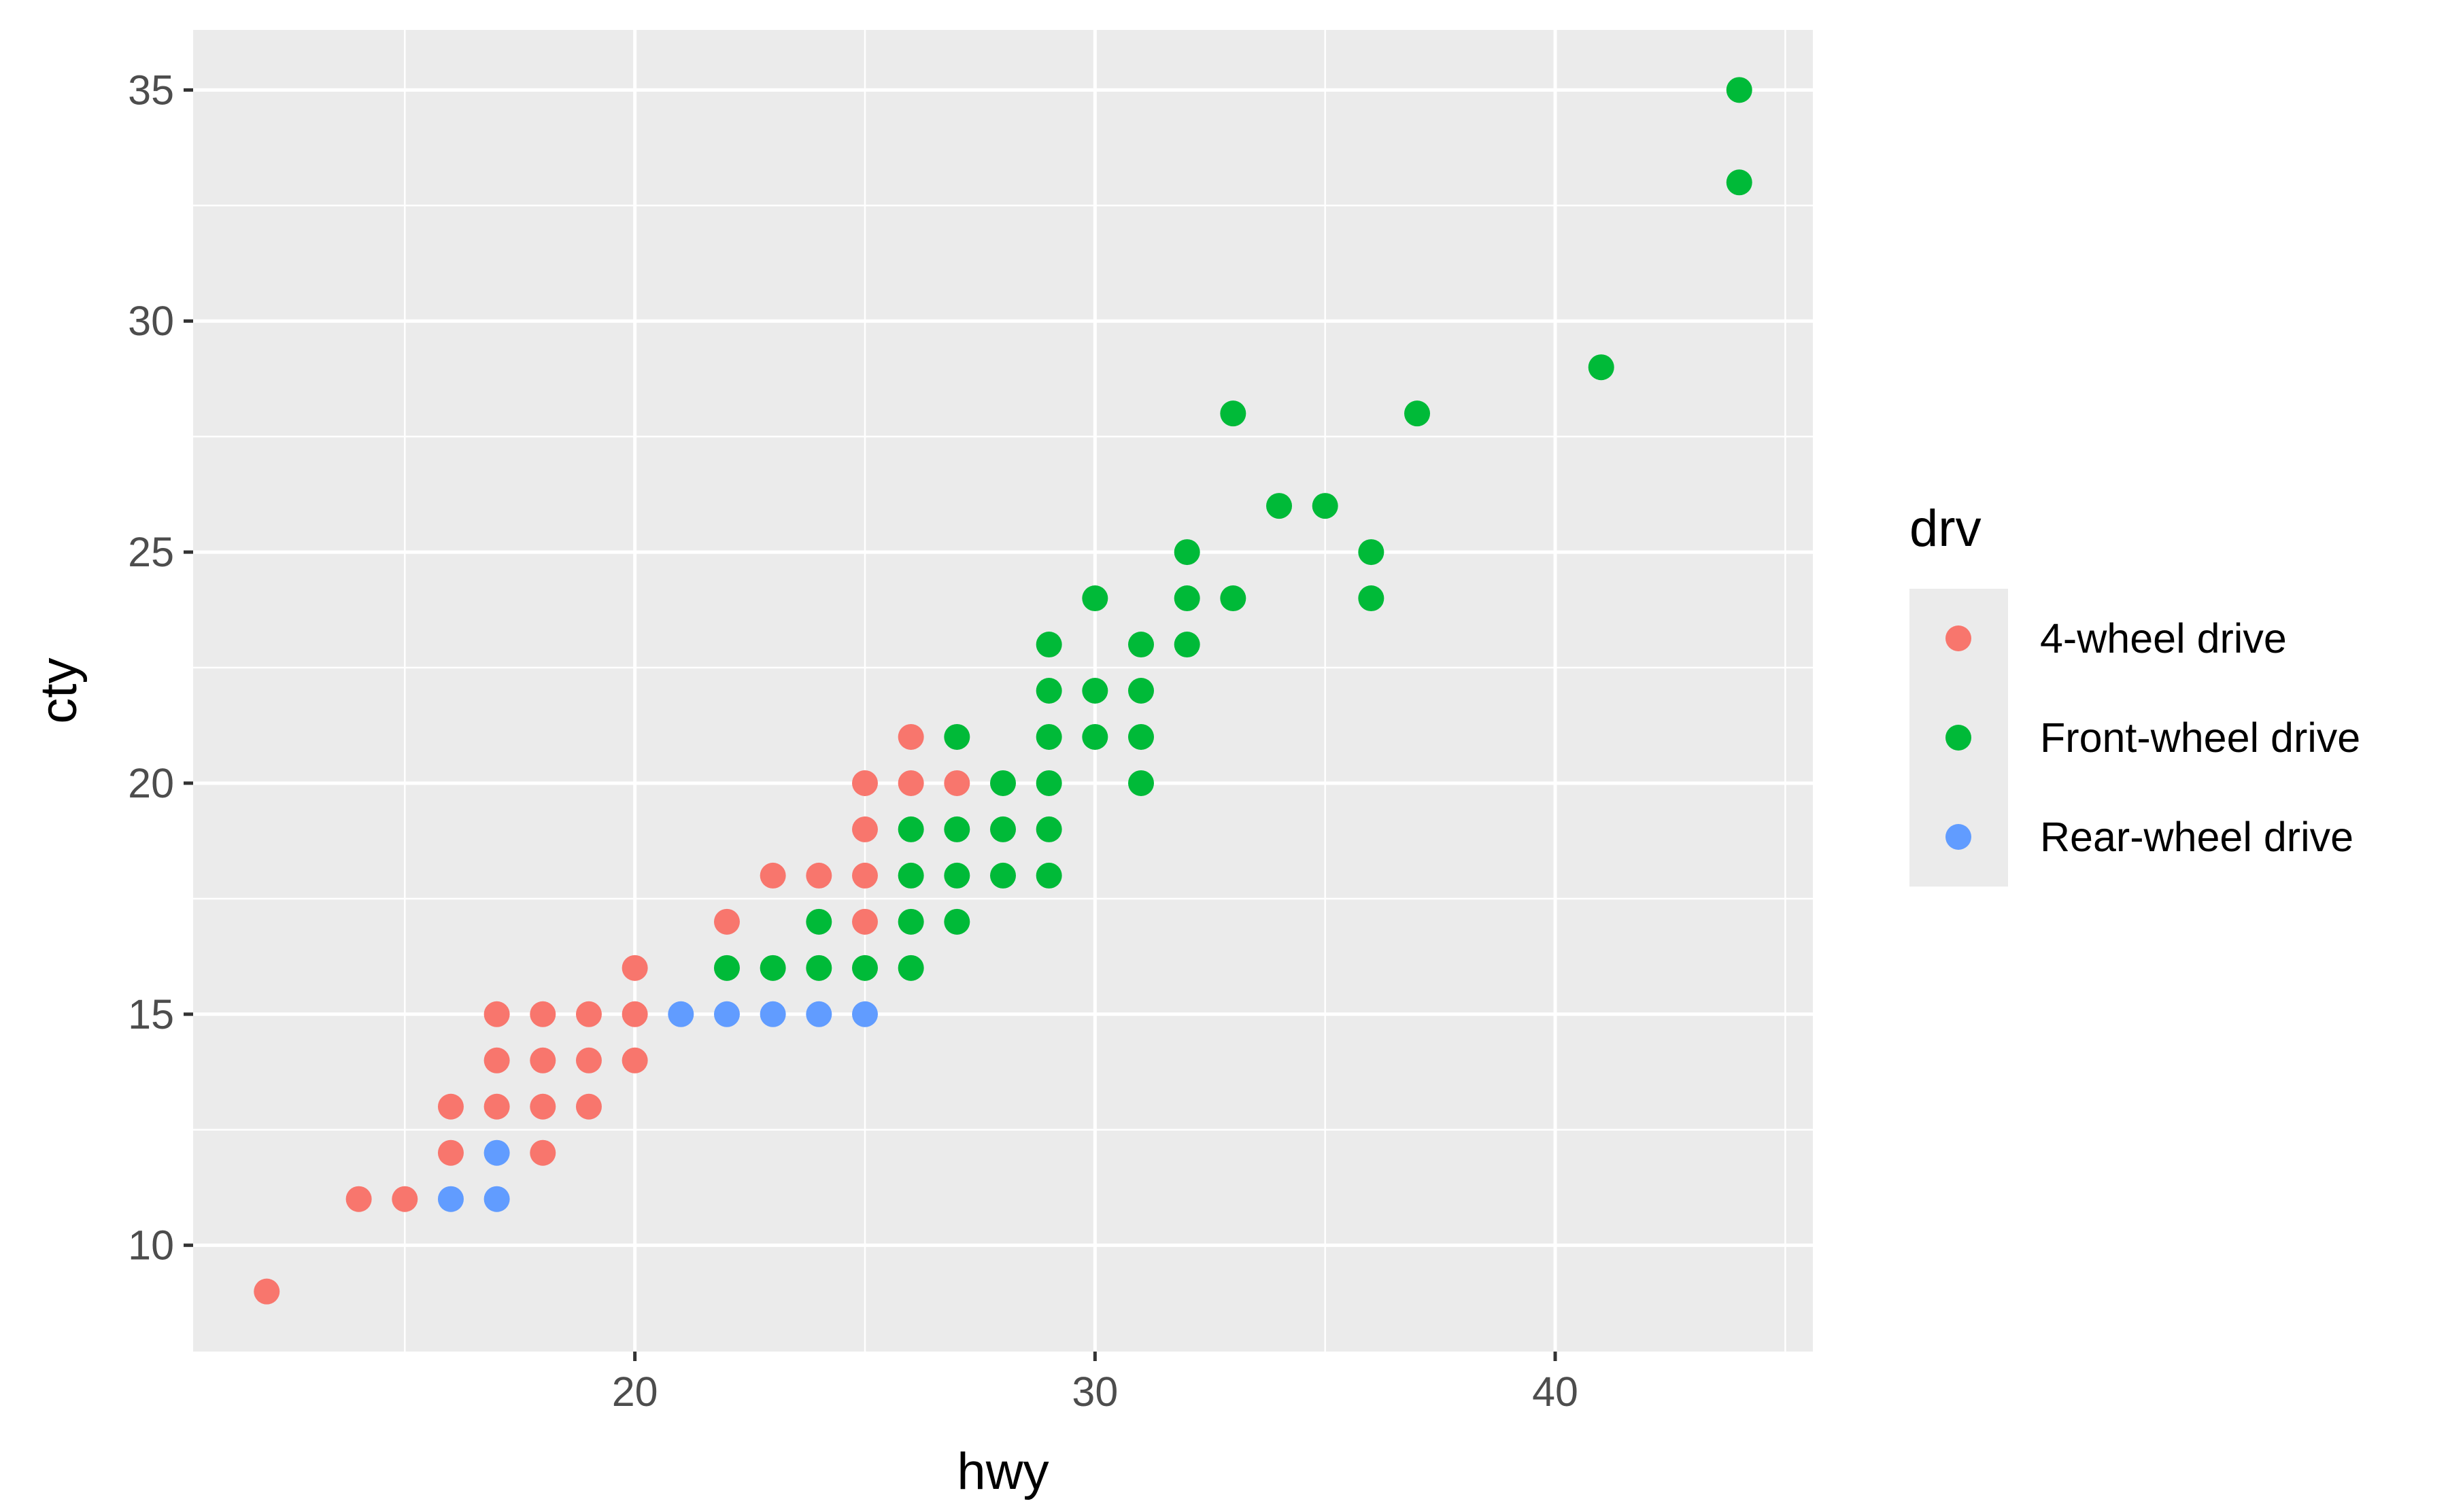 The image size is (2448, 1512). Describe the element at coordinates (1555, 1392) in the screenshot. I see `x-tick-label: 40` at that location.